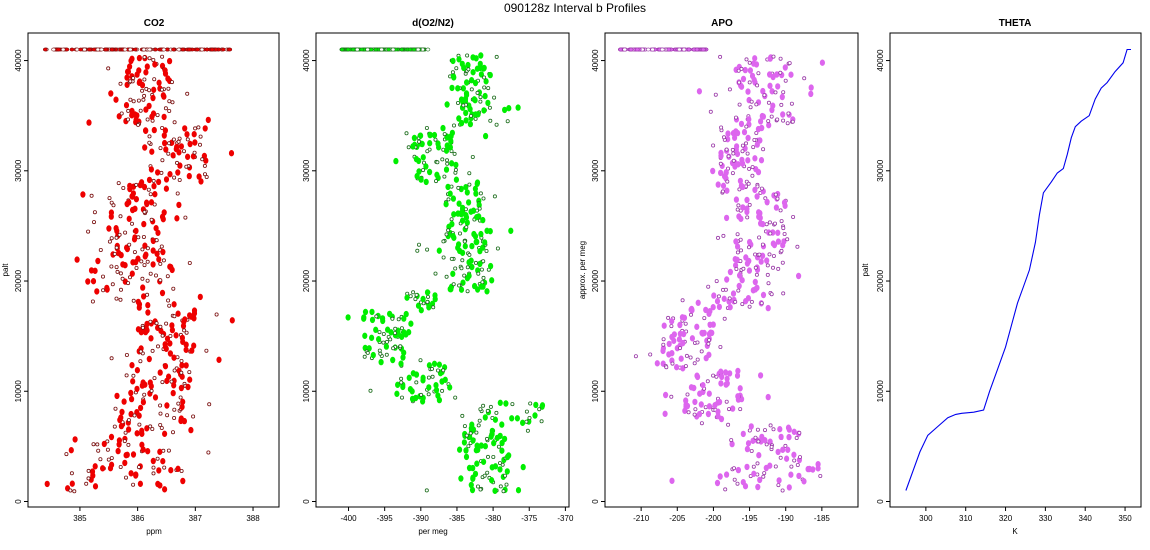 The width and height of the screenshot is (1150, 550). What do you see at coordinates (306, 170) in the screenshot?
I see `do2n2-y-tick-label: 30000` at bounding box center [306, 170].